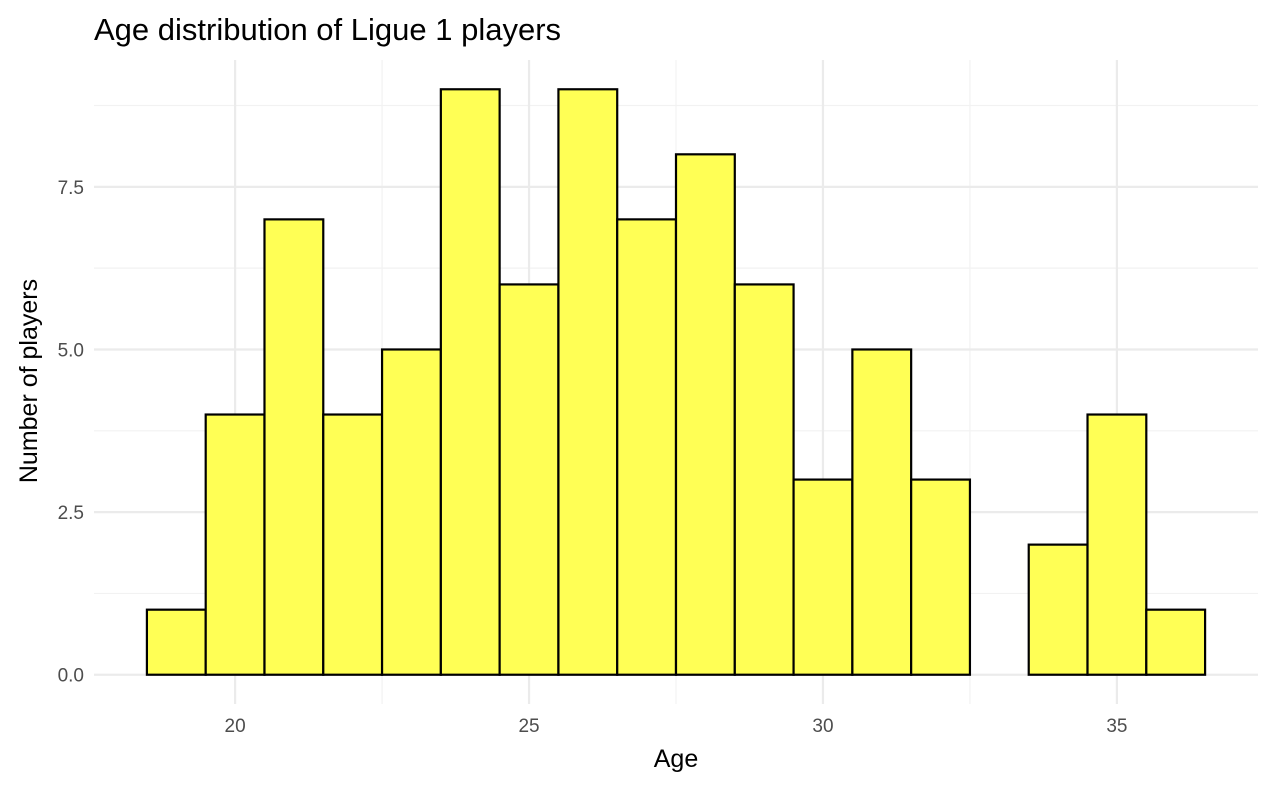 The image size is (1272, 786). I want to click on y-tick-label: 2.5, so click(71, 513).